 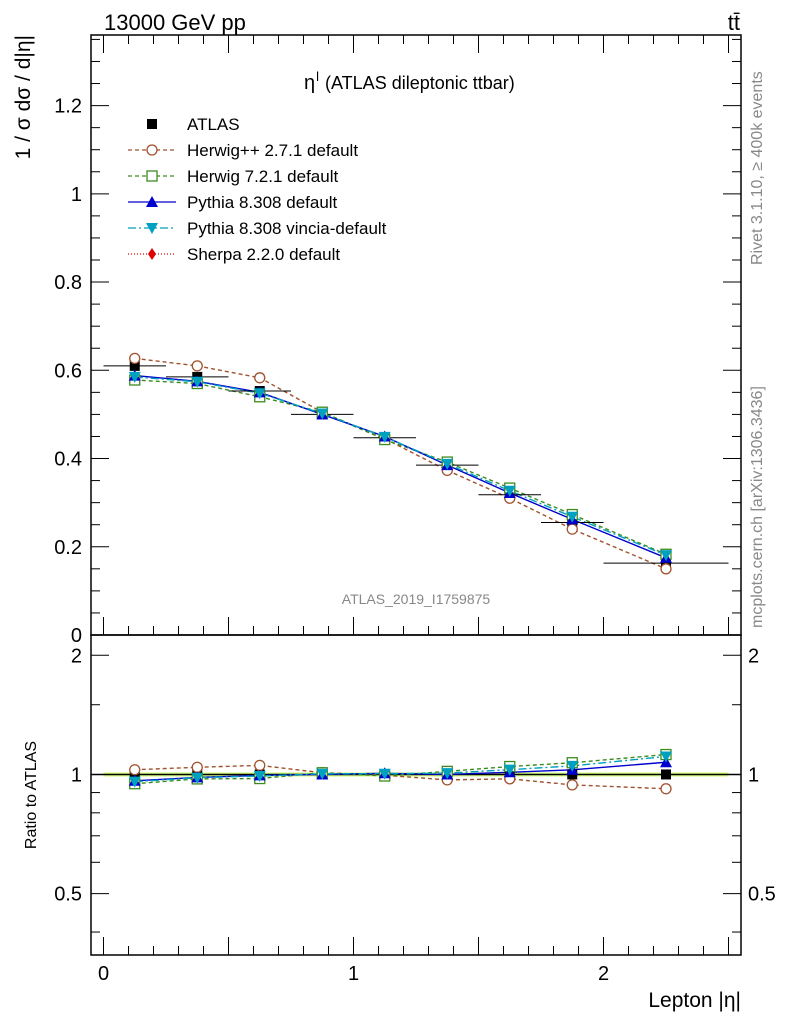 I want to click on x-tick-label: 2, so click(x=603, y=974).